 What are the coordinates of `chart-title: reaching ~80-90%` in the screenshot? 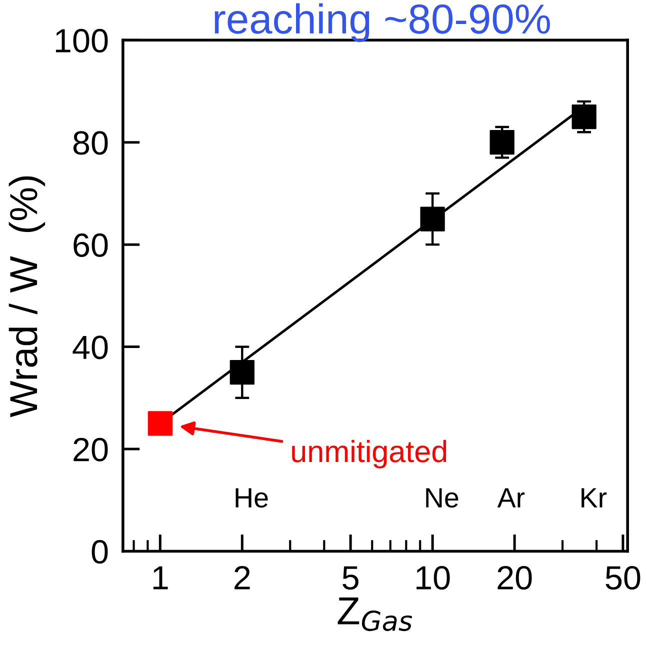 It's located at (382, 22).